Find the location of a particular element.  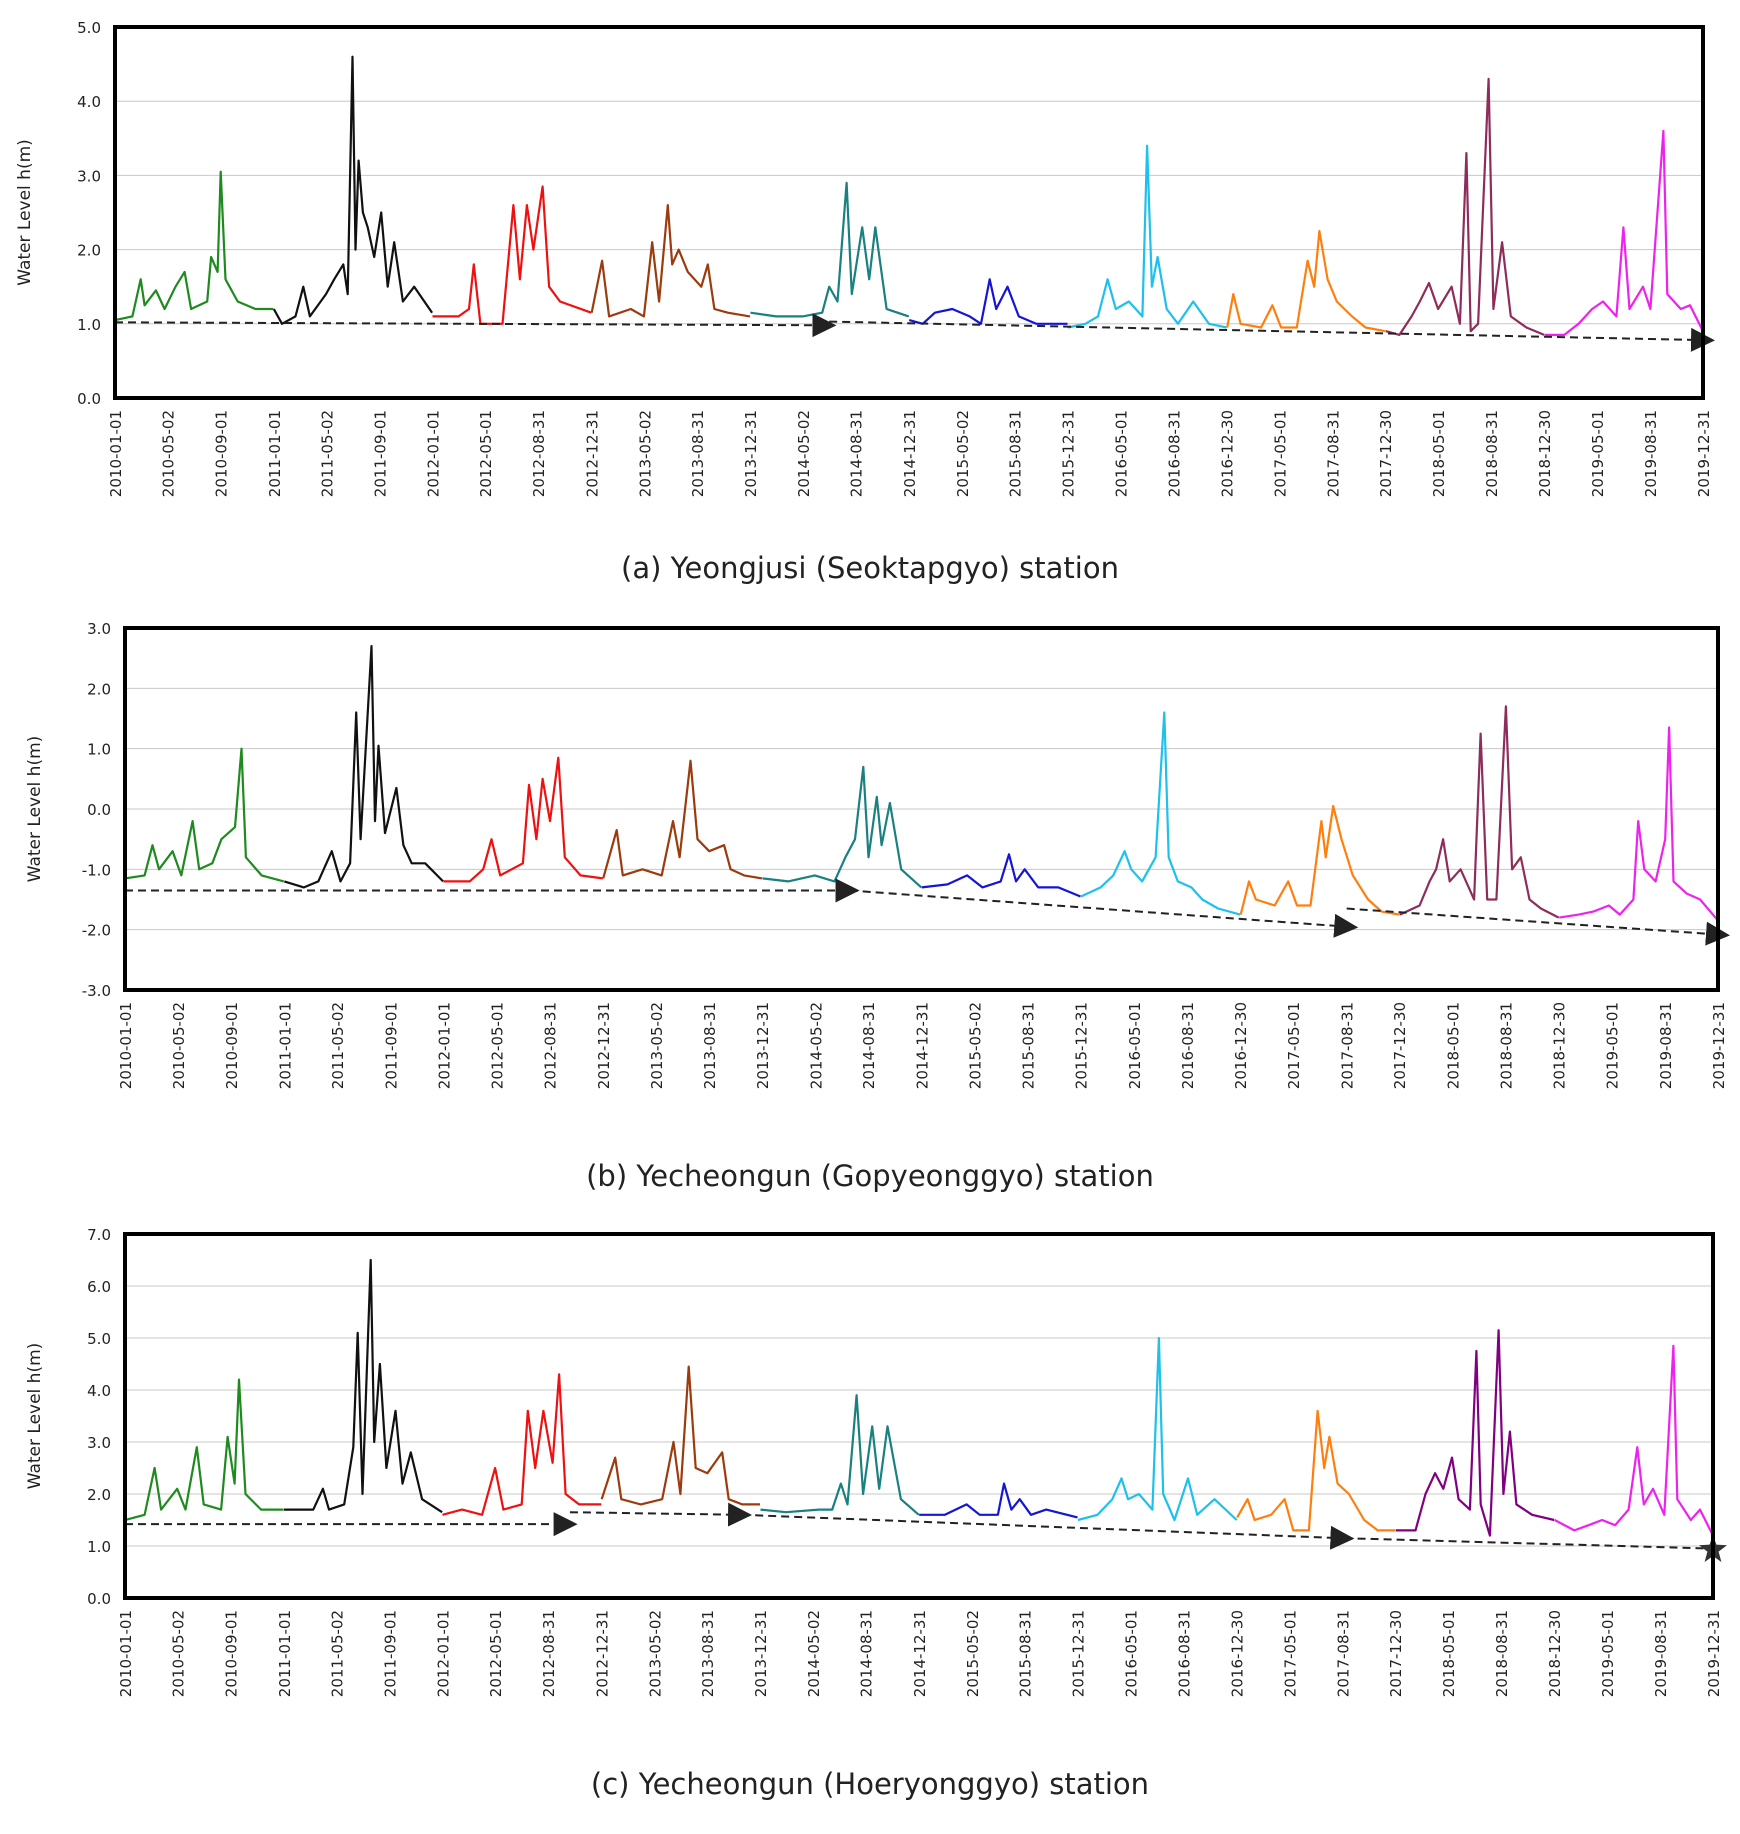

x-tick-label: 2012-05-01 is located at coordinates (486, 453).